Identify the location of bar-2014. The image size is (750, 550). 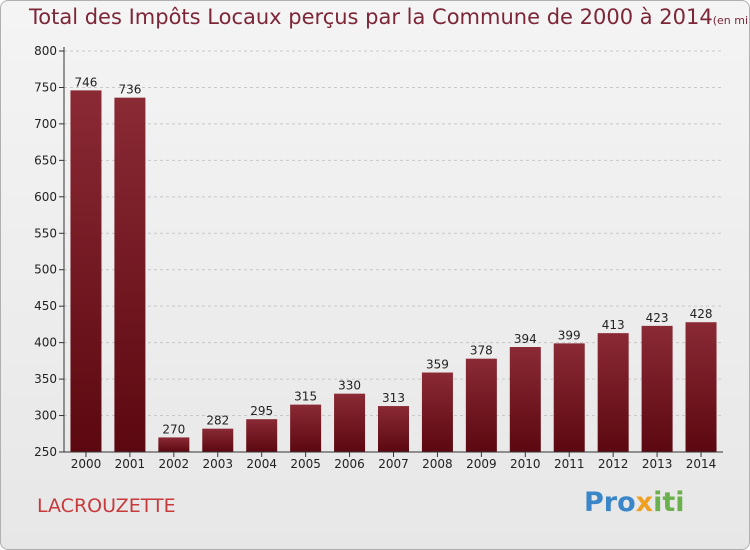
(701, 387).